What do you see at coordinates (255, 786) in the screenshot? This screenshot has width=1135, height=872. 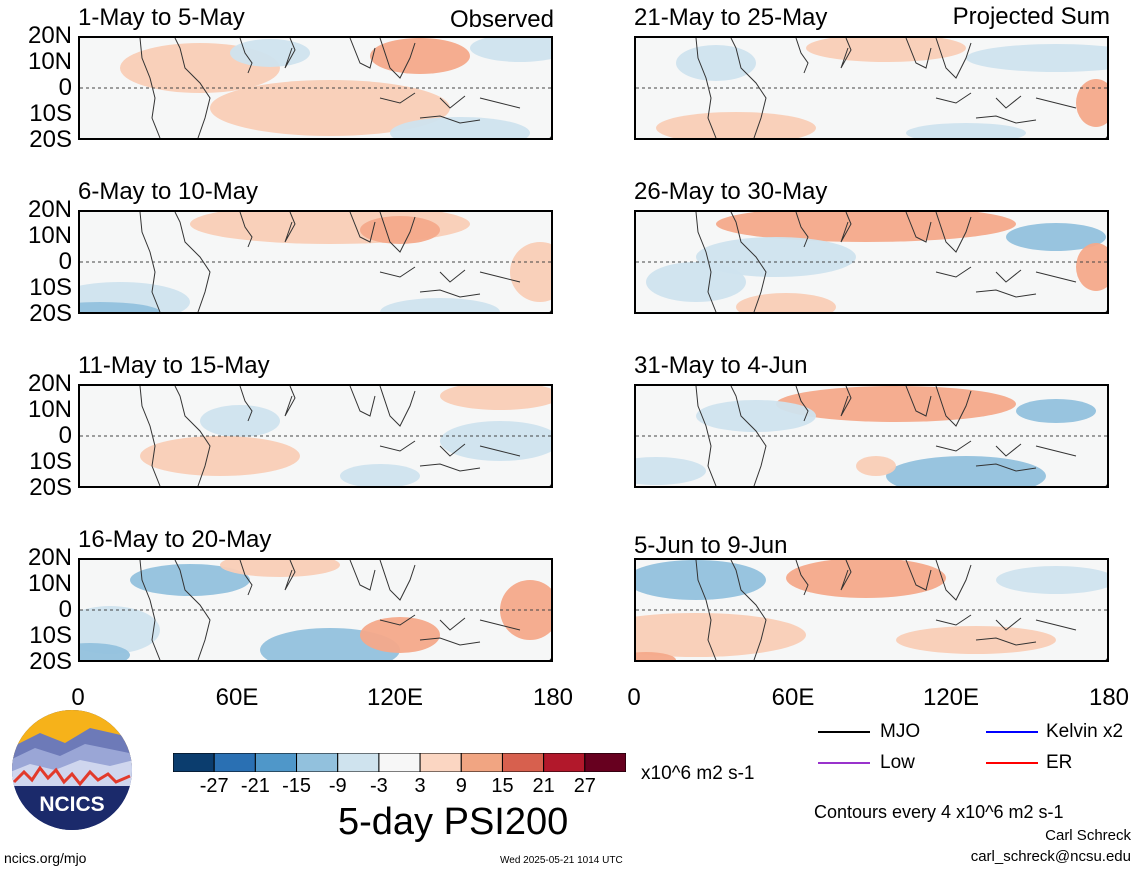 I see `colorbar-tick-label: -21` at bounding box center [255, 786].